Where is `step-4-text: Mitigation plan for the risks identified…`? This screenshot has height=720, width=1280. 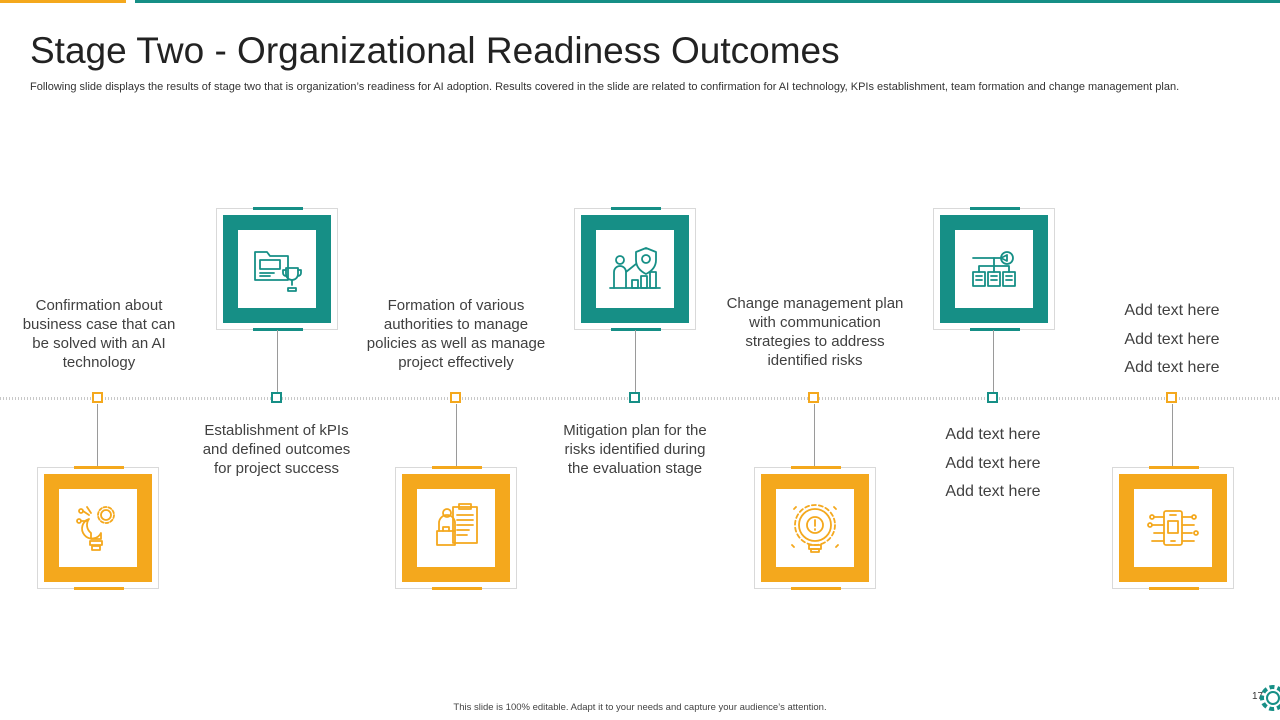
step-4-text: Mitigation plan for the risks identified… is located at coordinates (635, 449).